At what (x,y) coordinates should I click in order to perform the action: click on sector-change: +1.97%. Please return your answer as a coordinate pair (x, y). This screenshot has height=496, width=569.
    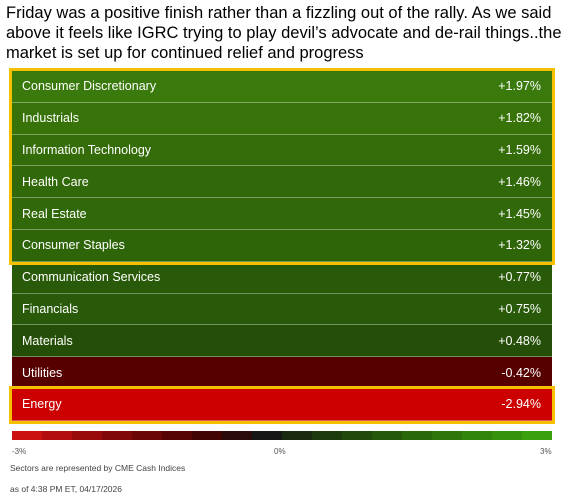
    Looking at the image, I should click on (519, 86).